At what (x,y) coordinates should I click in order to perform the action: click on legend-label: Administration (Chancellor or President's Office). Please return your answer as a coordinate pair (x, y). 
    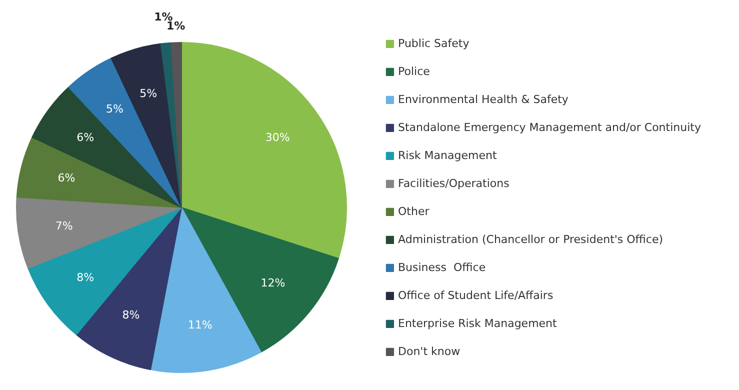
    Looking at the image, I should click on (531, 240).